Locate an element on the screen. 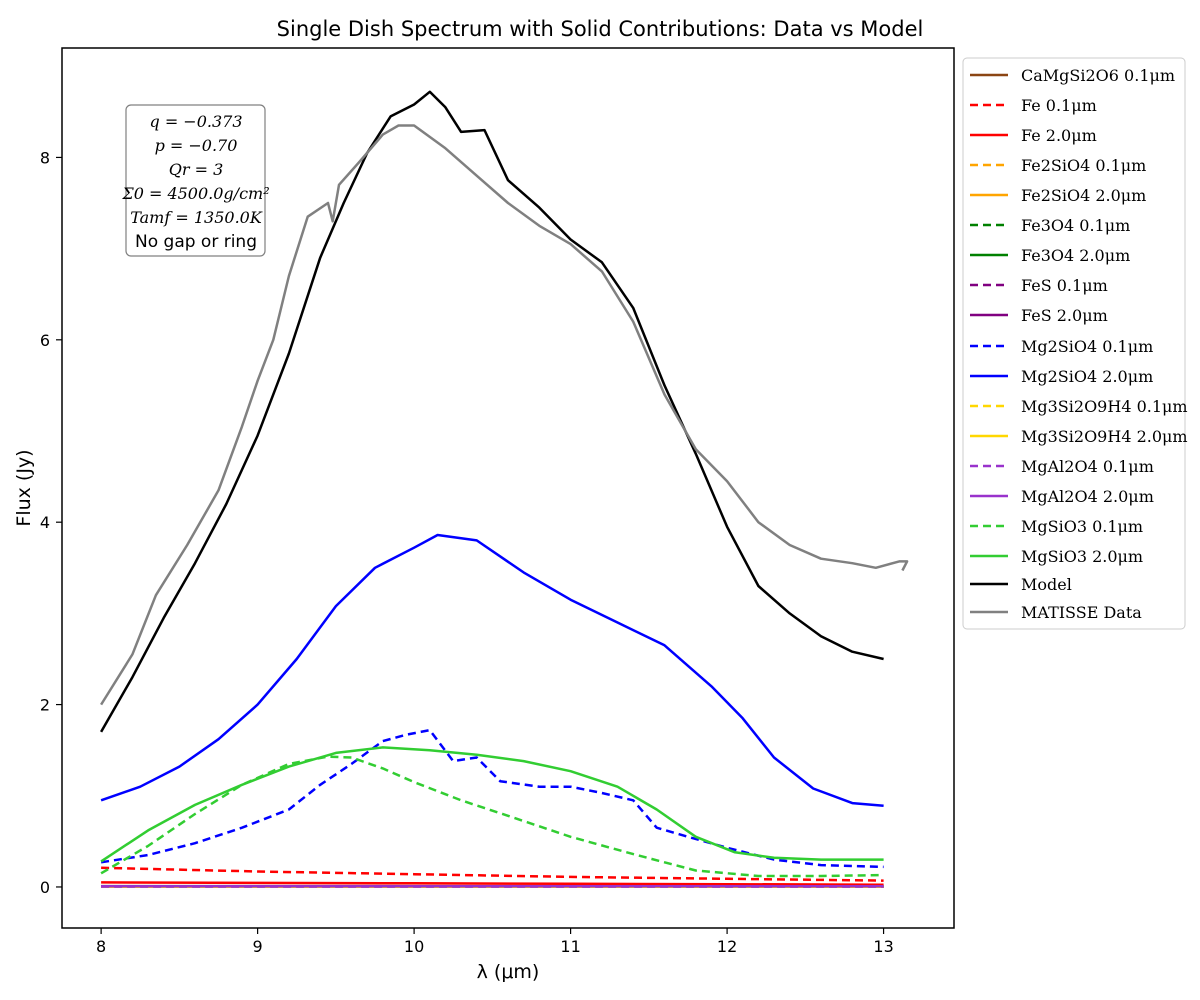  legend-label-mgal2o4-2-0um: MgAl2O4 2.0μm is located at coordinates (1087, 496).